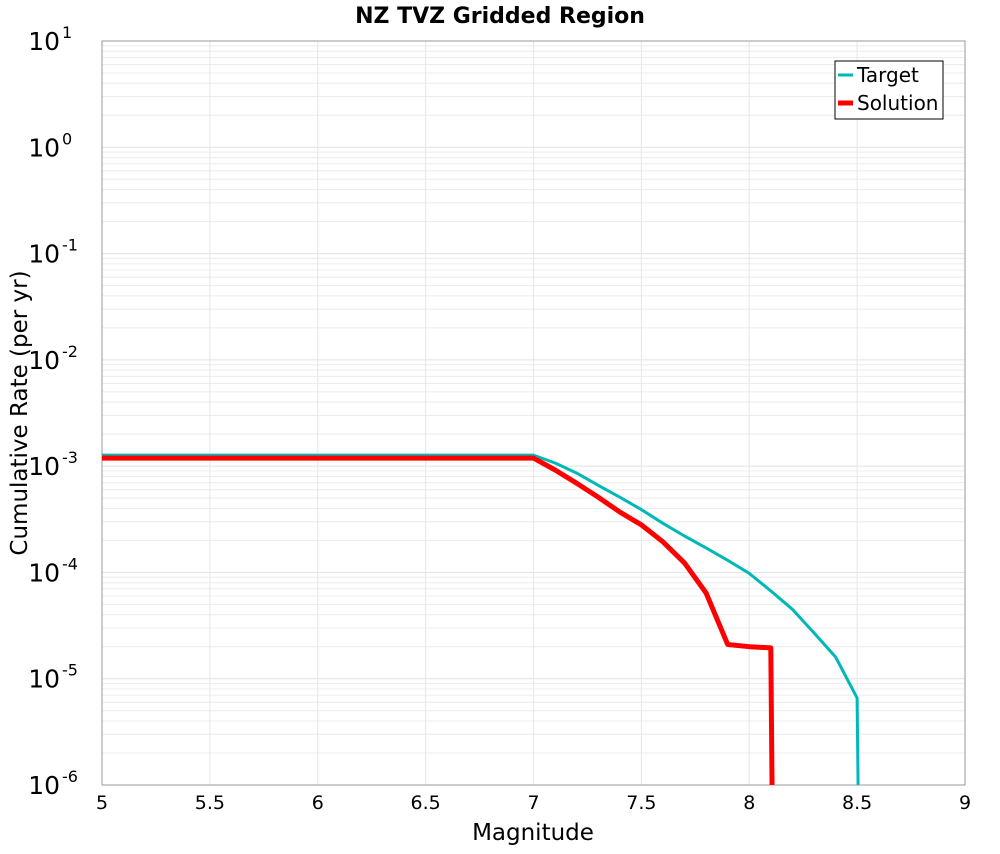 The height and width of the screenshot is (854, 1000). I want to click on x-tick-label: 7, so click(533, 803).